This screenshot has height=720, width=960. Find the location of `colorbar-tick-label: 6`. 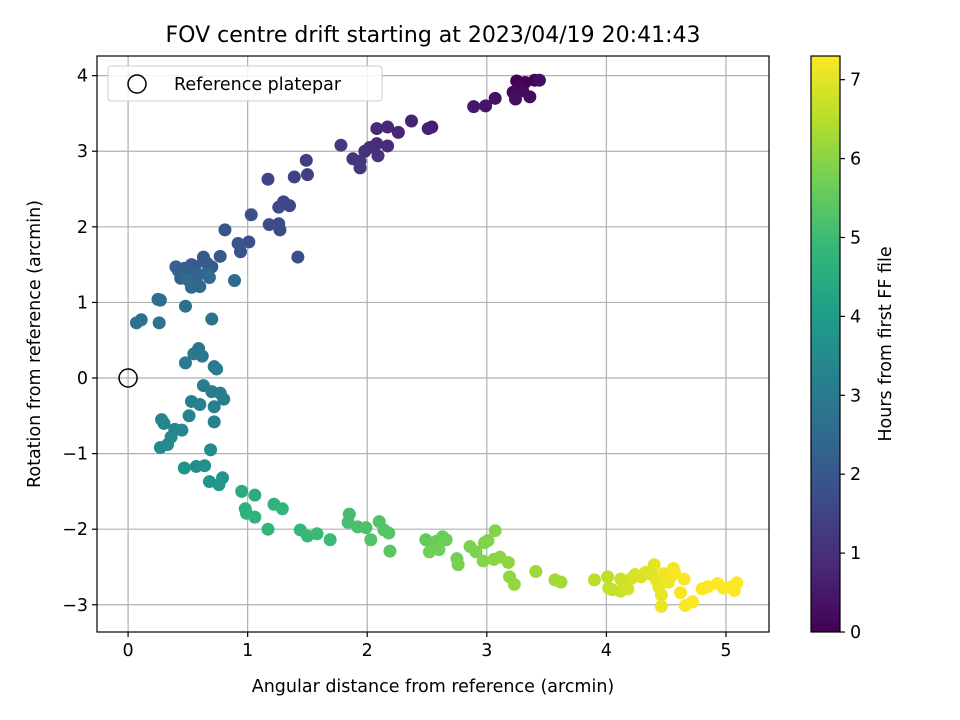

colorbar-tick-label: 6 is located at coordinates (855, 160).